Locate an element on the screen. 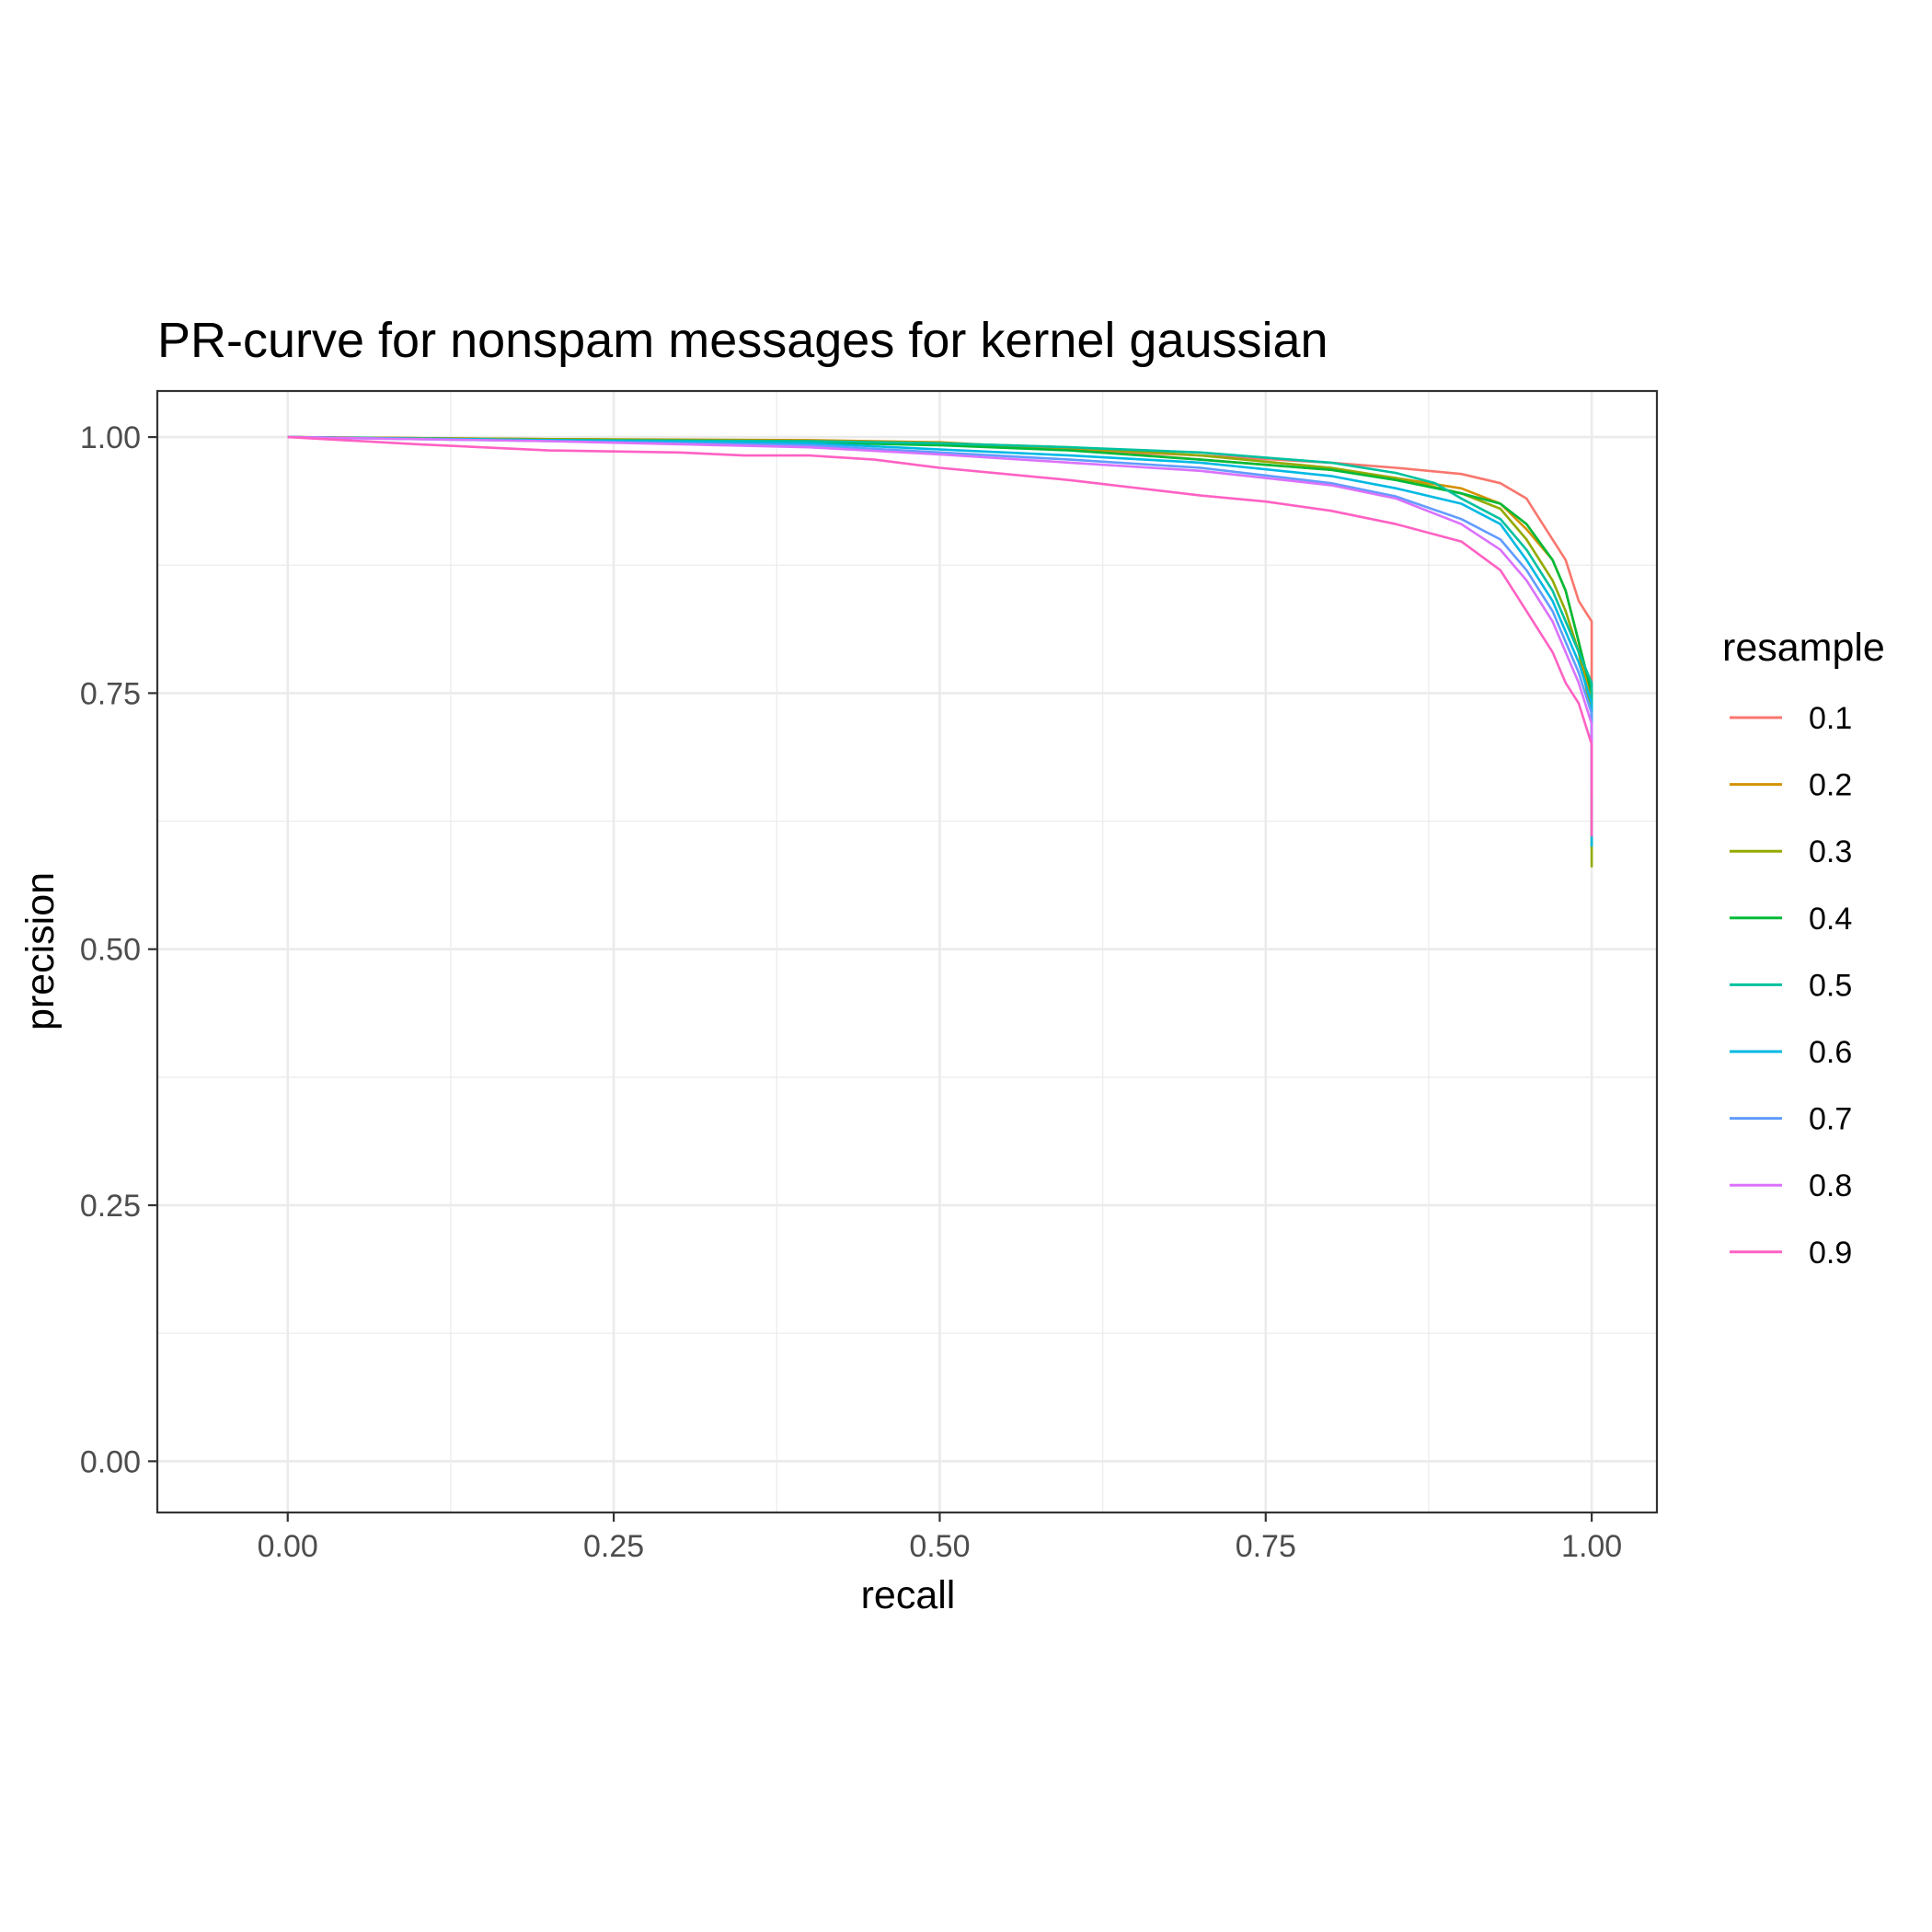 The height and width of the screenshot is (1932, 1932). legend-label-0.1: 0.1 is located at coordinates (1830, 718).